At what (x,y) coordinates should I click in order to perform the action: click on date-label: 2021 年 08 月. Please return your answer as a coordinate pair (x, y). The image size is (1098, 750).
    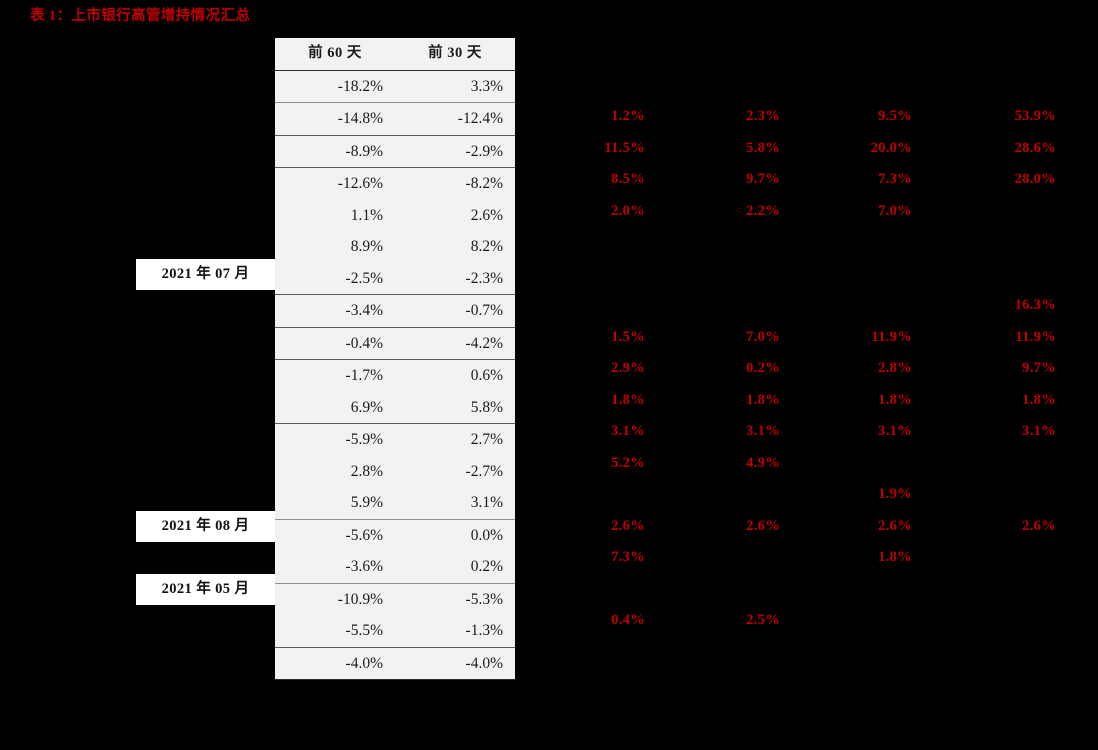
    Looking at the image, I should click on (205, 526).